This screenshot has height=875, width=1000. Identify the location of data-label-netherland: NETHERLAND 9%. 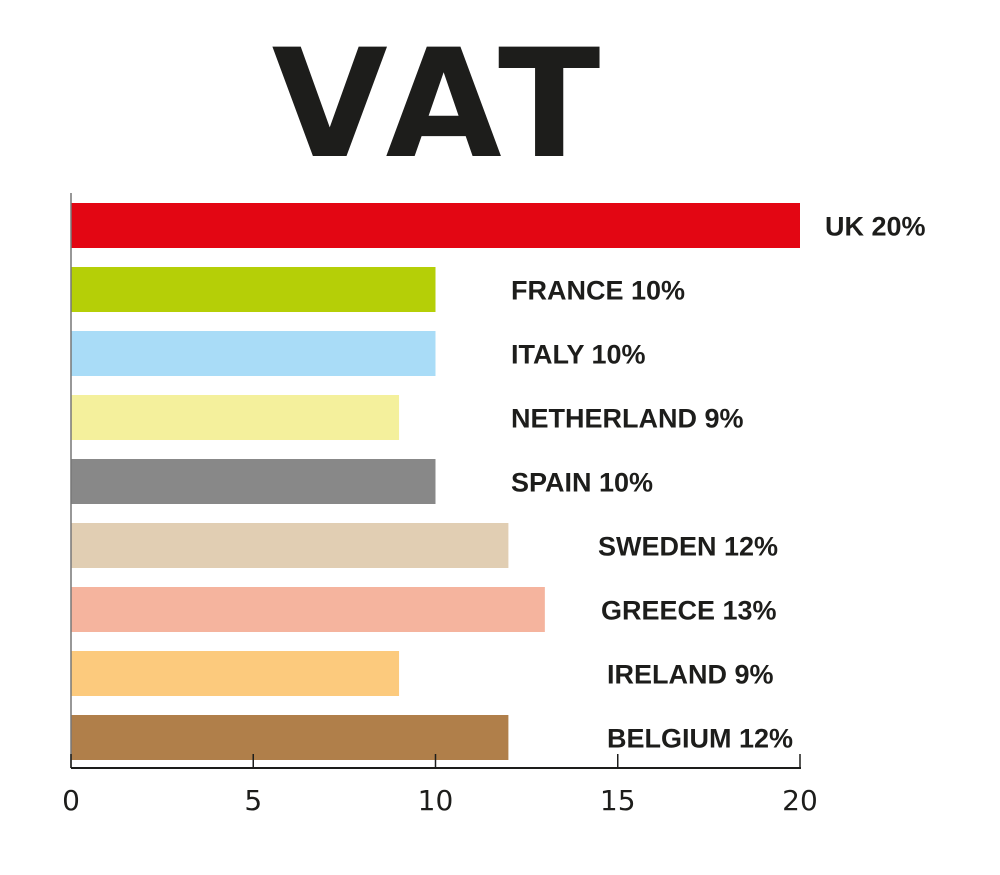
(627, 419).